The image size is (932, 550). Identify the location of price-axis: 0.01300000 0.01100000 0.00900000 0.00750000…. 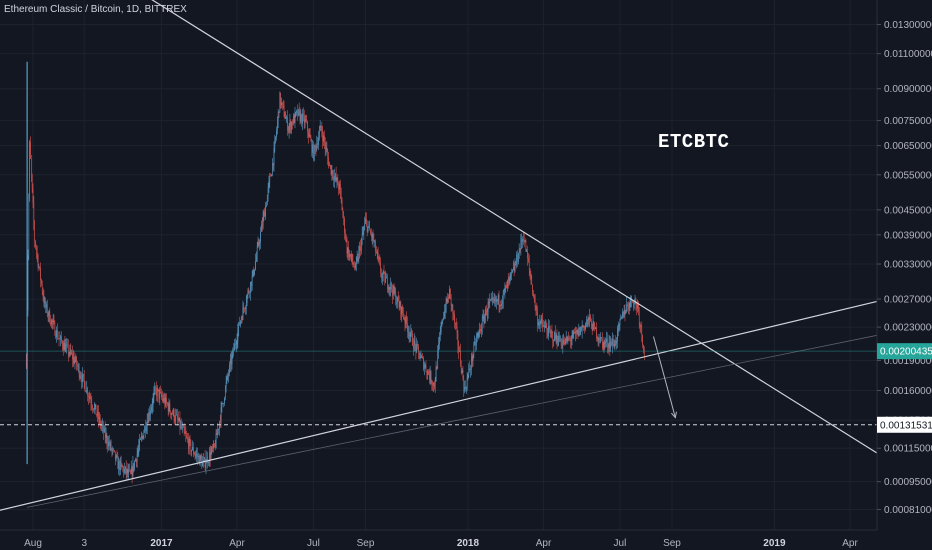
(904, 268).